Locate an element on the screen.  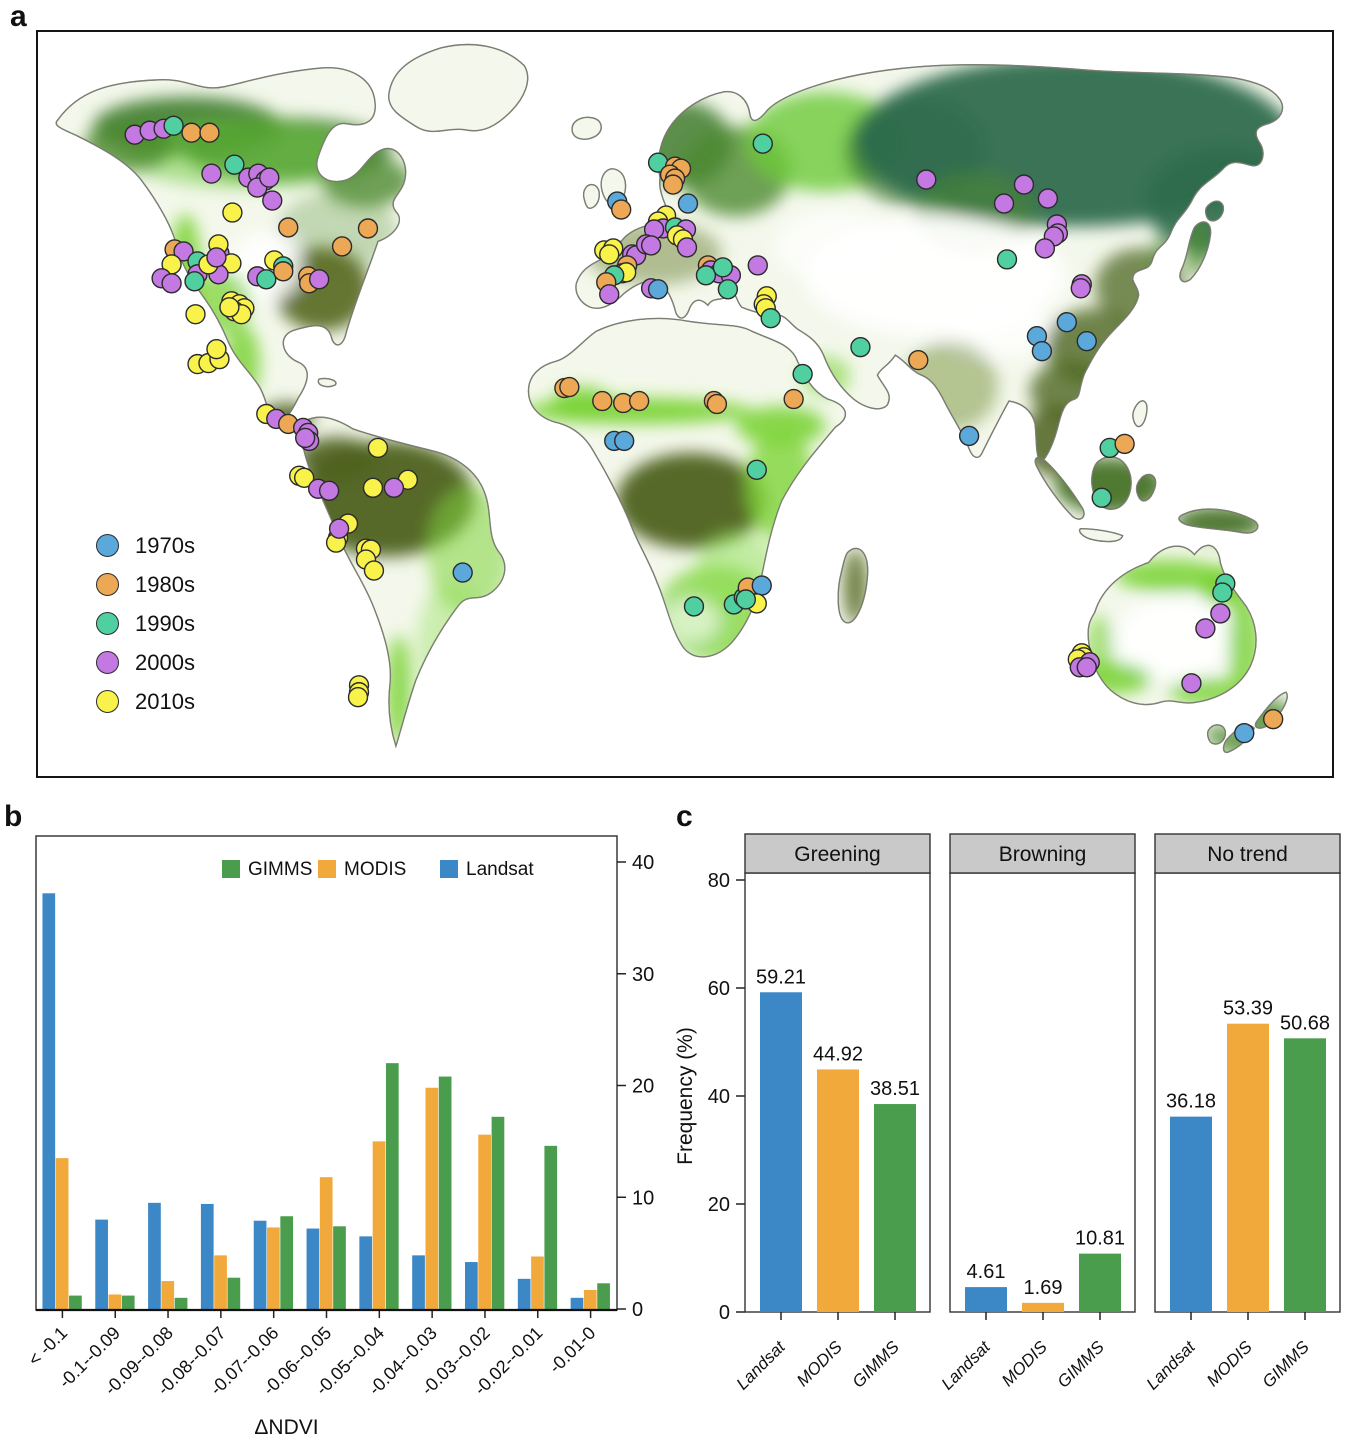
bar-greening-modis is located at coordinates (838, 1190).